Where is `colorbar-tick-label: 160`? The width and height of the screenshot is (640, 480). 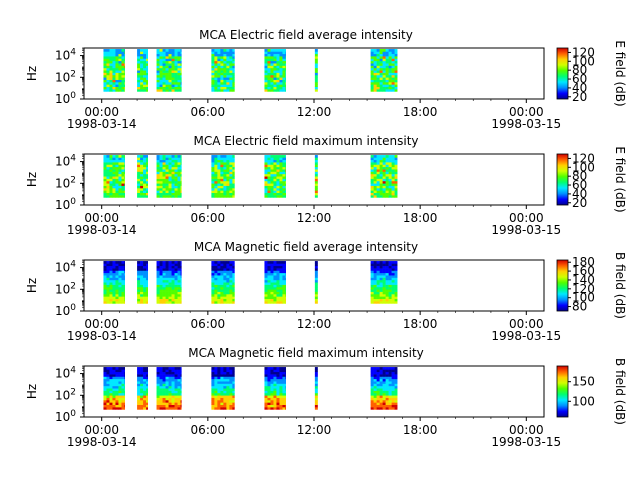 colorbar-tick-label: 160 is located at coordinates (583, 271).